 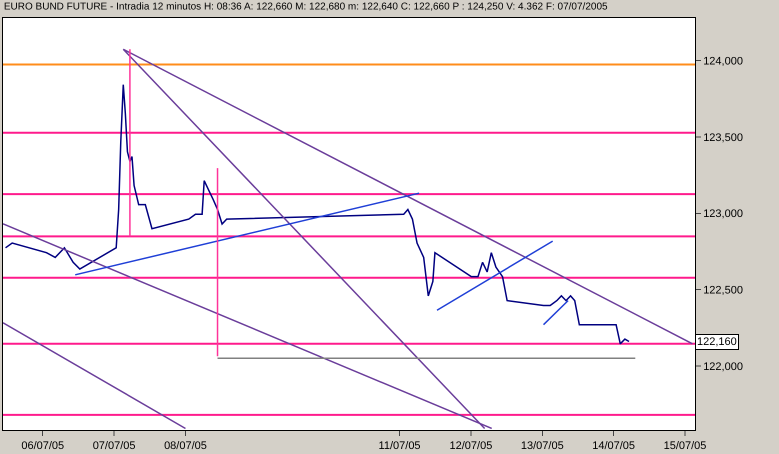 What do you see at coordinates (685, 446) in the screenshot?
I see `x-tick-label: 15/07/05` at bounding box center [685, 446].